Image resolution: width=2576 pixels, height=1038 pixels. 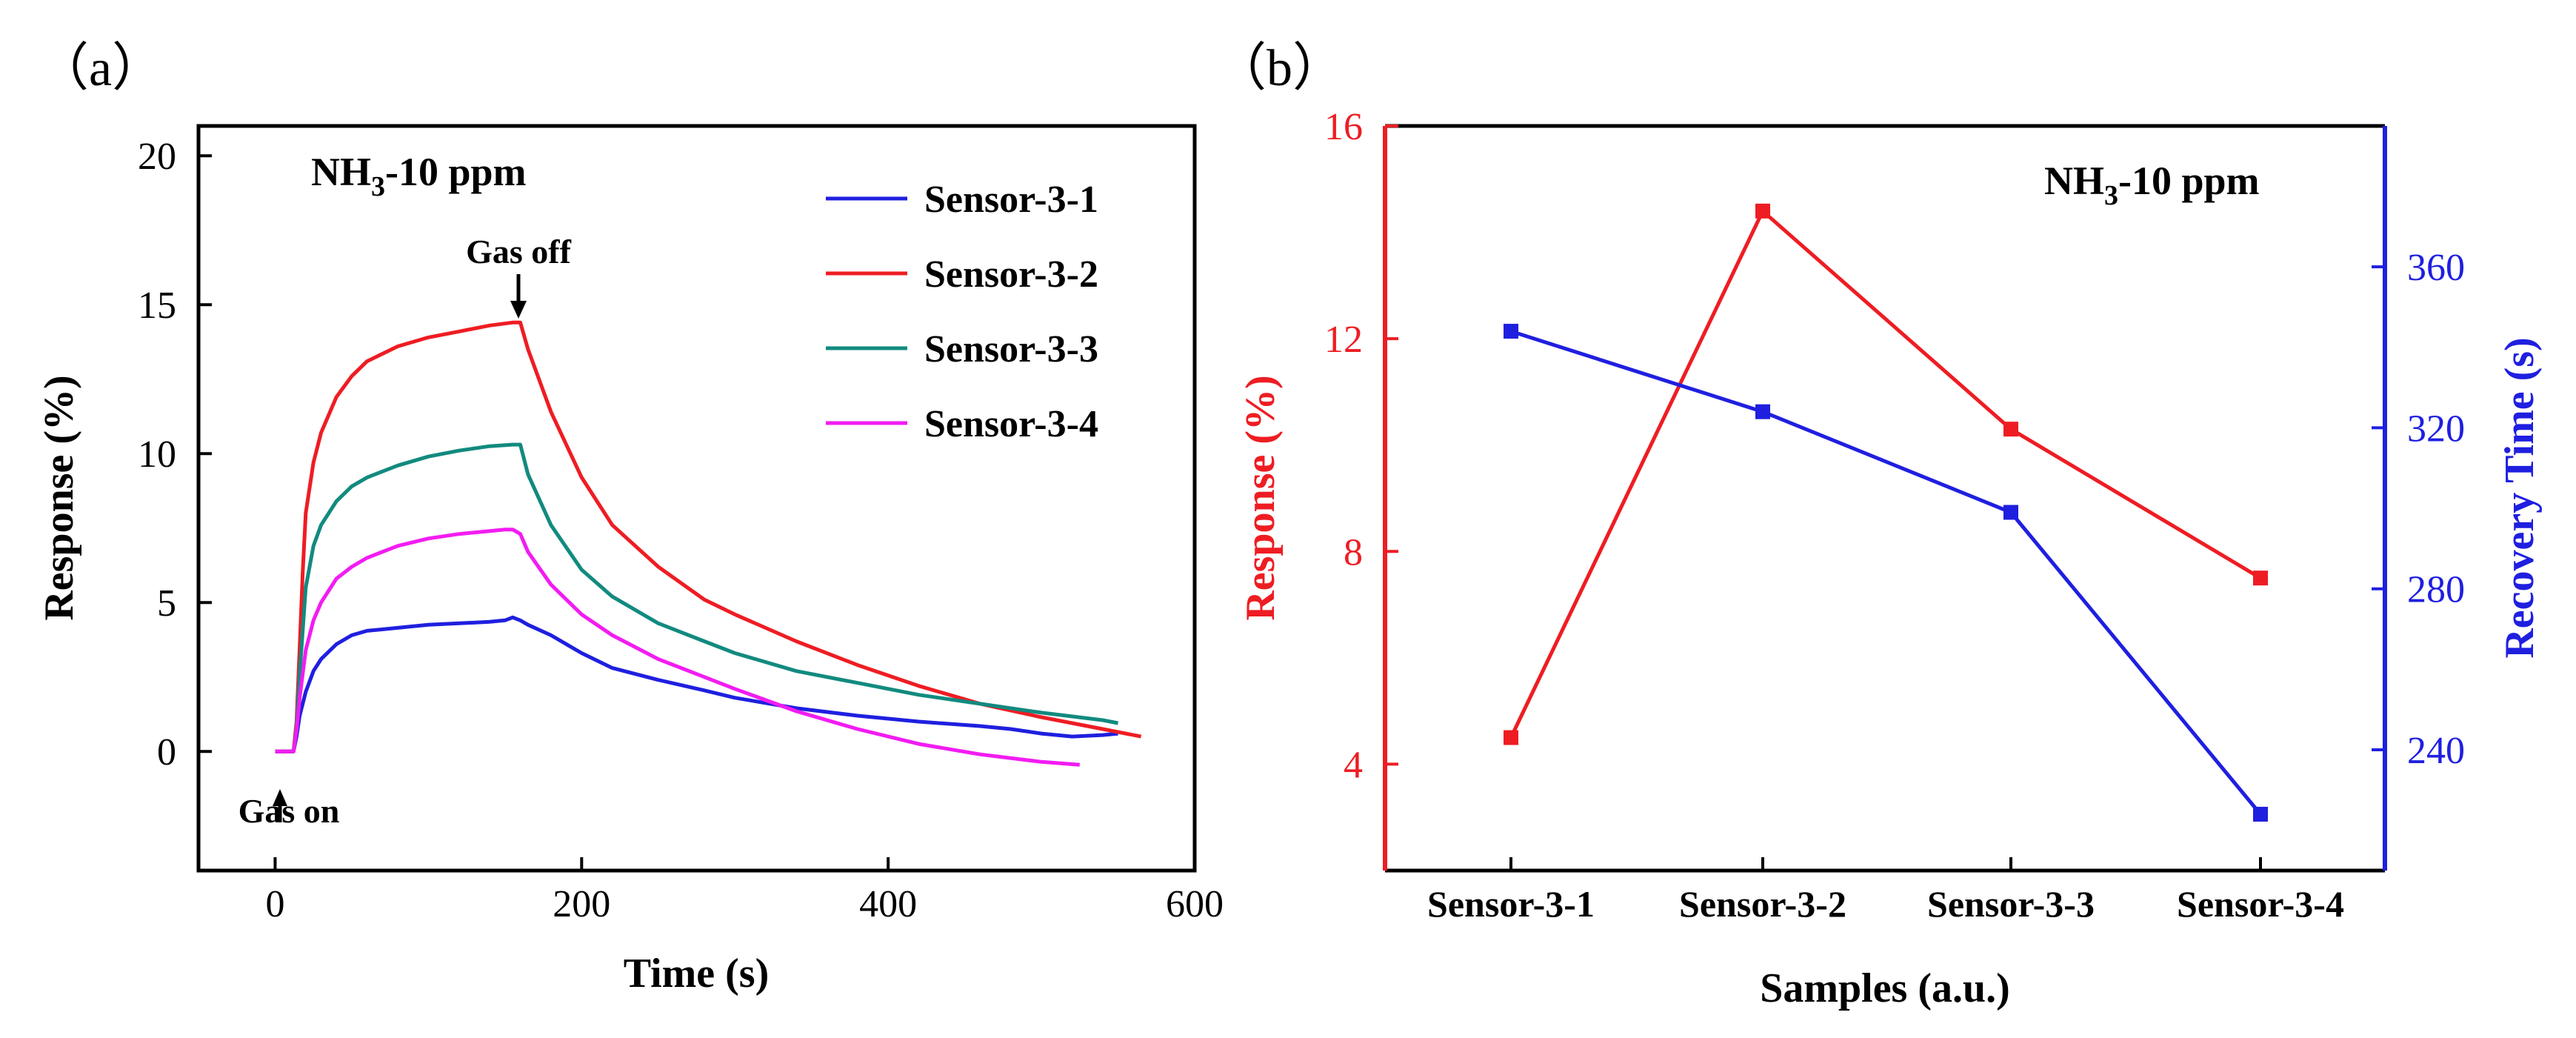 I want to click on panel-a-x-ticks: 0 200 400 600, so click(x=744, y=891).